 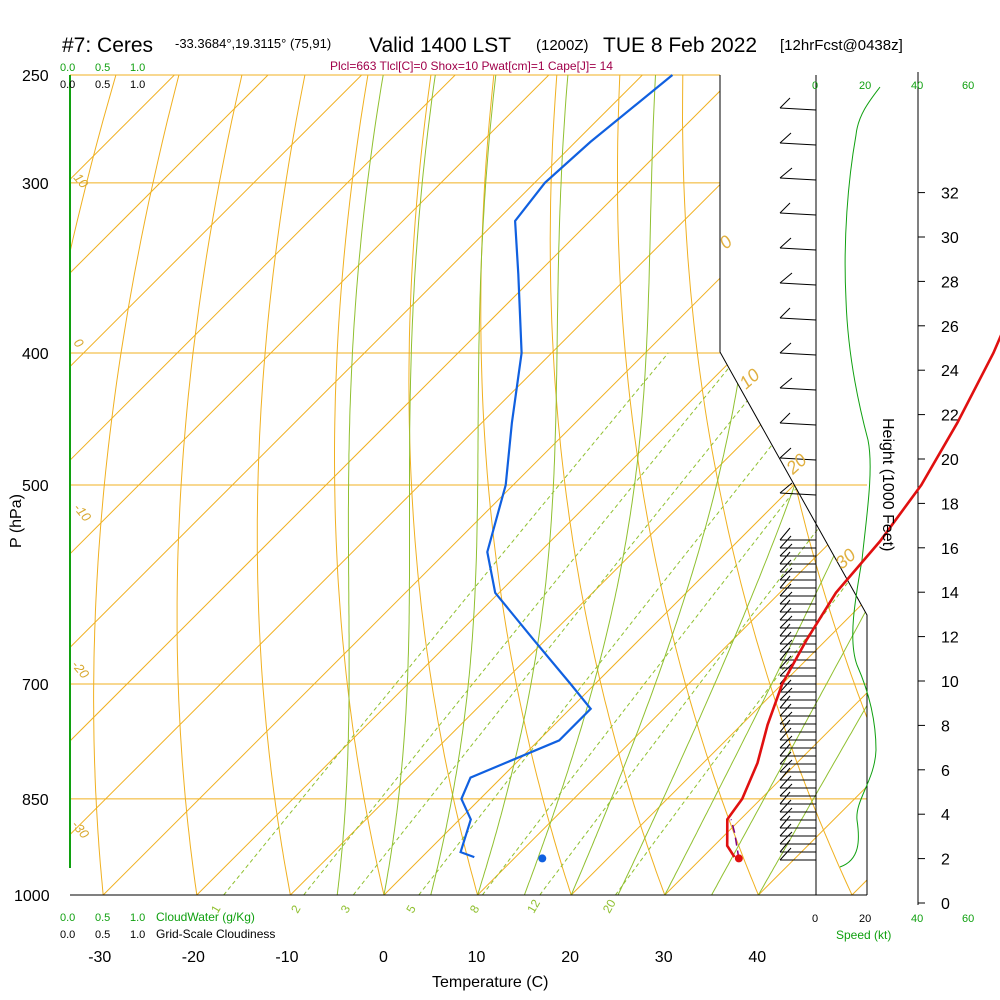 What do you see at coordinates (35, 685) in the screenshot?
I see `pressure-tick-700: 700` at bounding box center [35, 685].